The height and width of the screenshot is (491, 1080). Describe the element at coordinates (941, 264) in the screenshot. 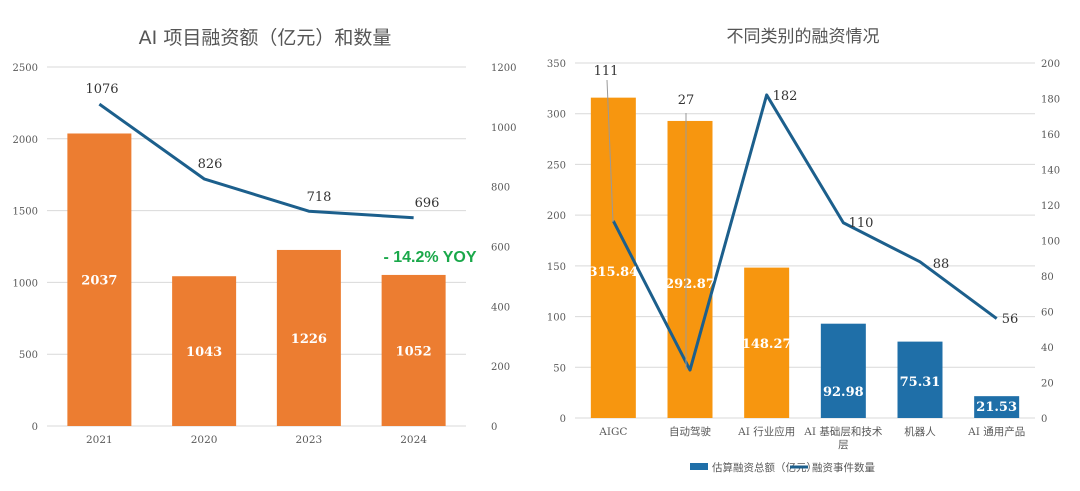

I see `line-value-label: 88` at that location.